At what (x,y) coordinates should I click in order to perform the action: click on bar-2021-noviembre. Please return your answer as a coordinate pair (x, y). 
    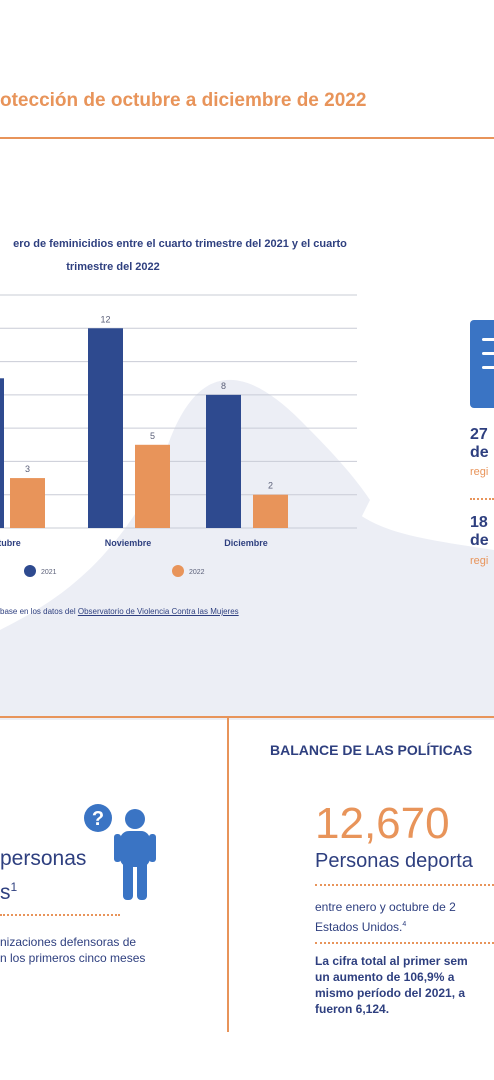
    Looking at the image, I should click on (105, 428).